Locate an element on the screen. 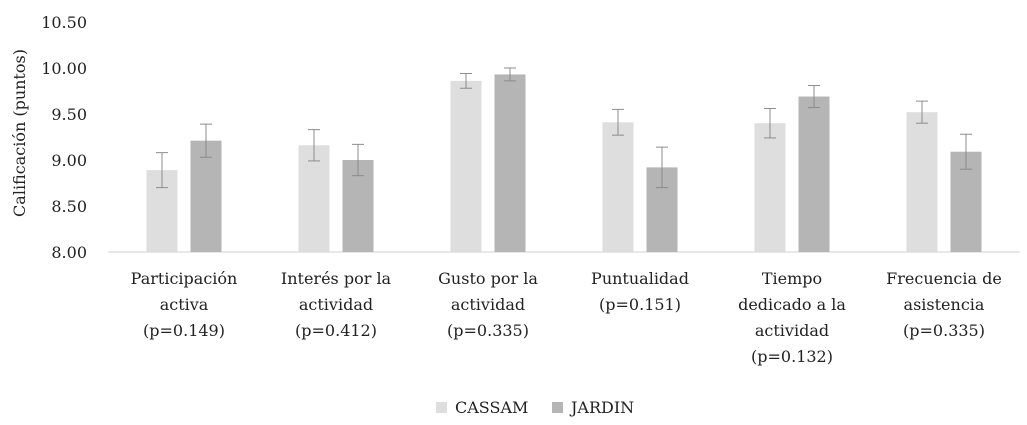  legend: CASSAM JARDIN is located at coordinates (535, 407).